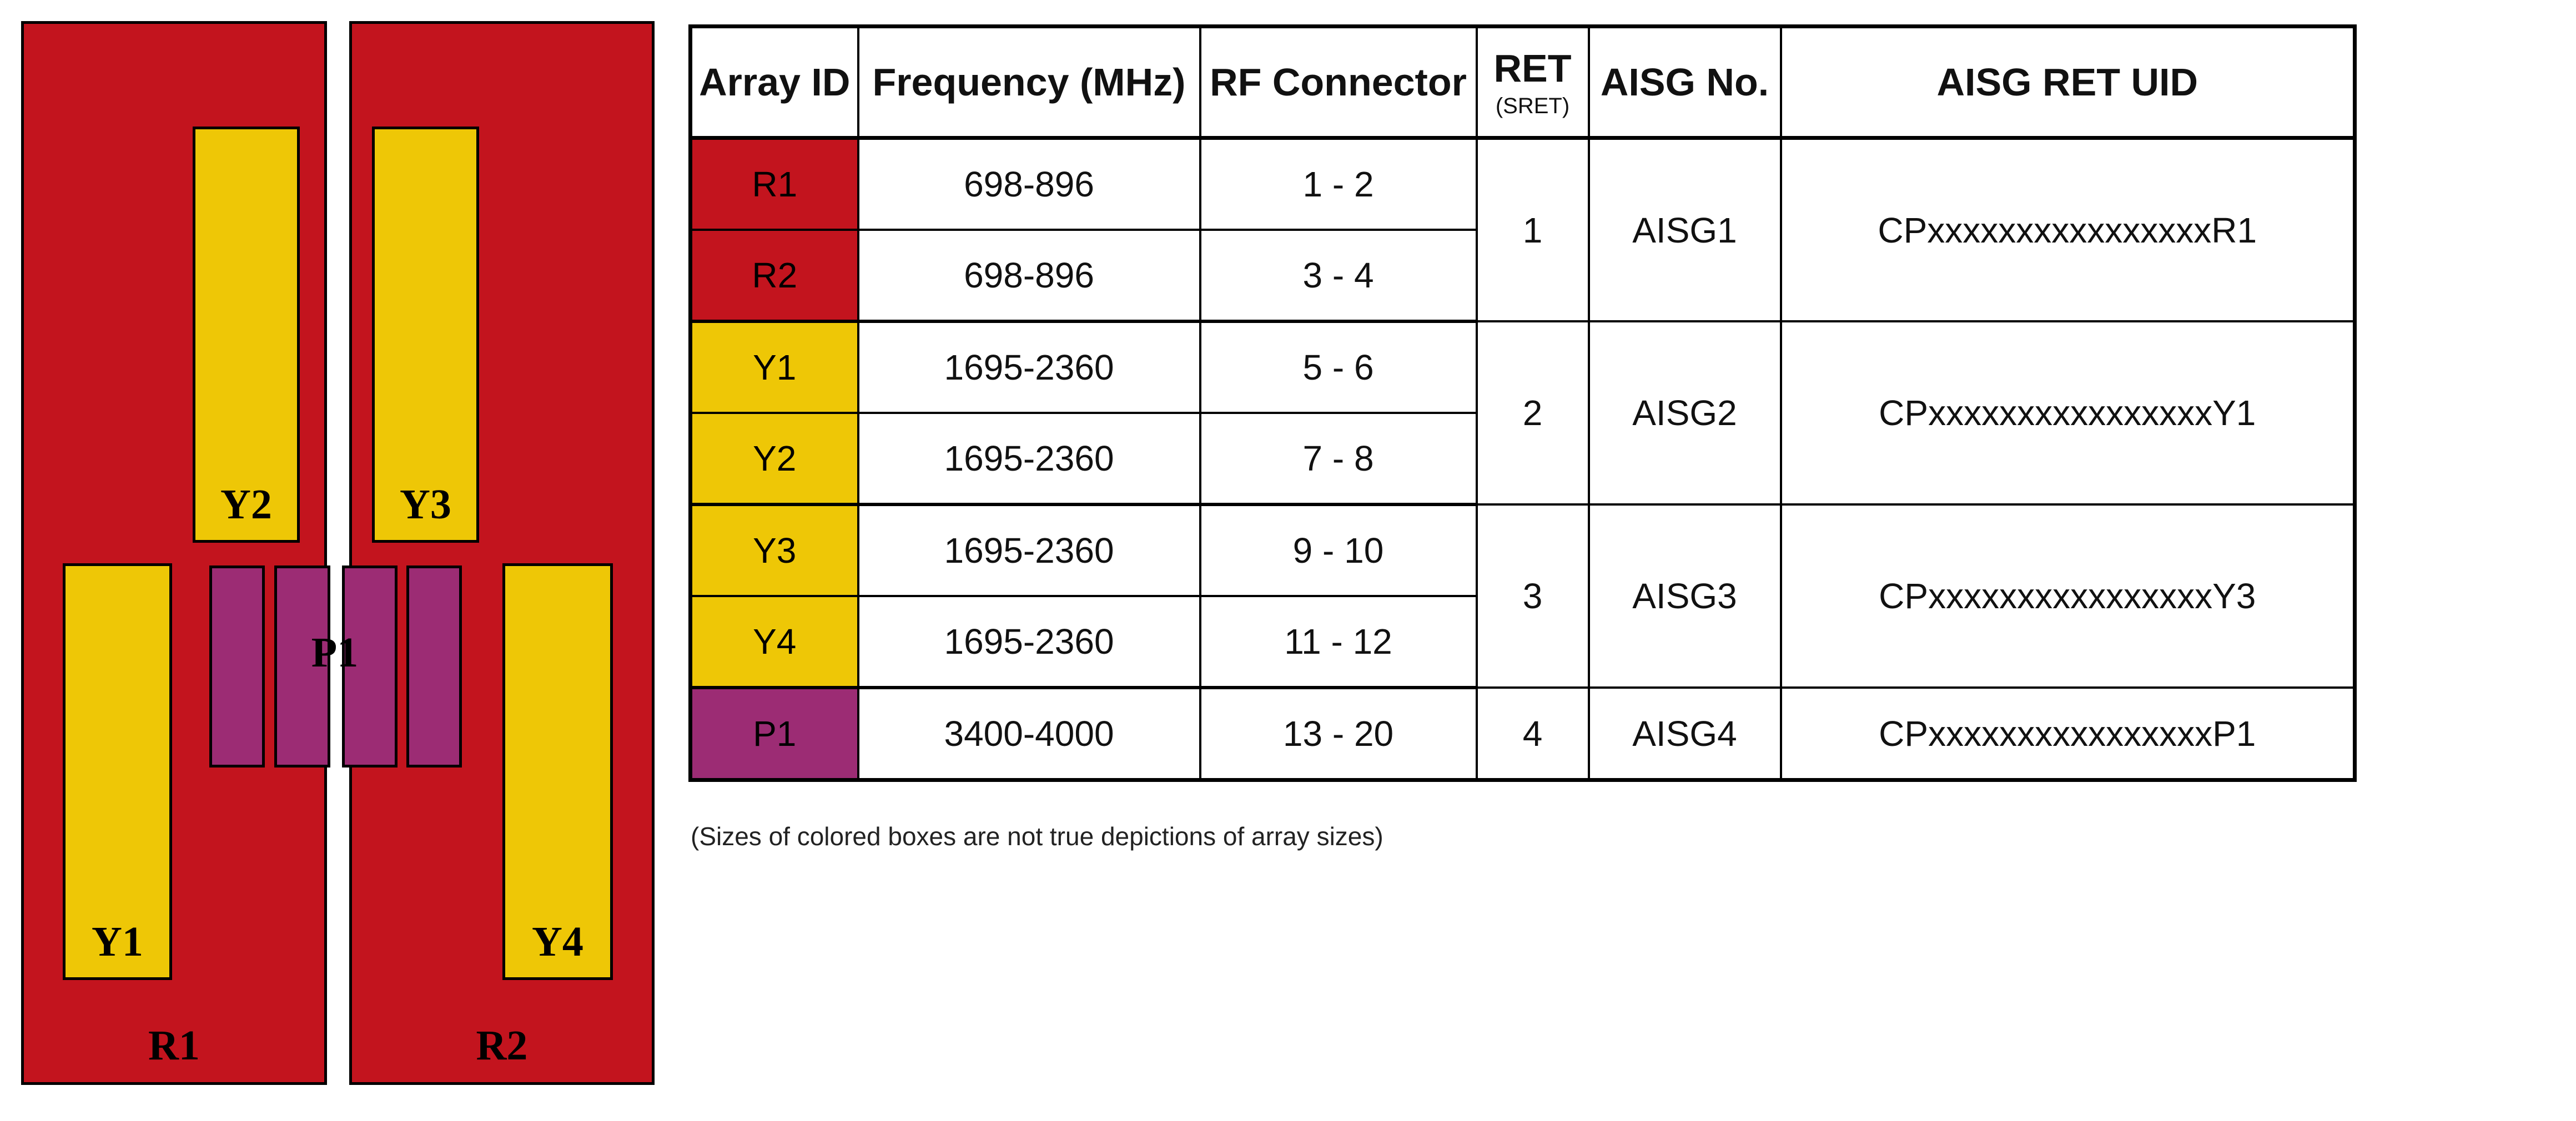  I want to click on array-id-cell: P1, so click(774, 734).